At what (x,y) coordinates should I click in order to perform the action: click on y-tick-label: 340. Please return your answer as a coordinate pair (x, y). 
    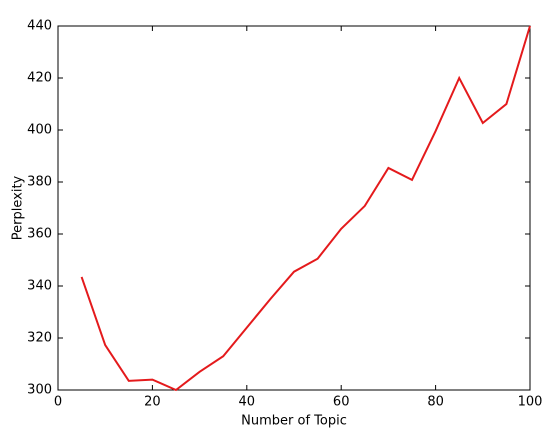
    Looking at the image, I should click on (39, 286).